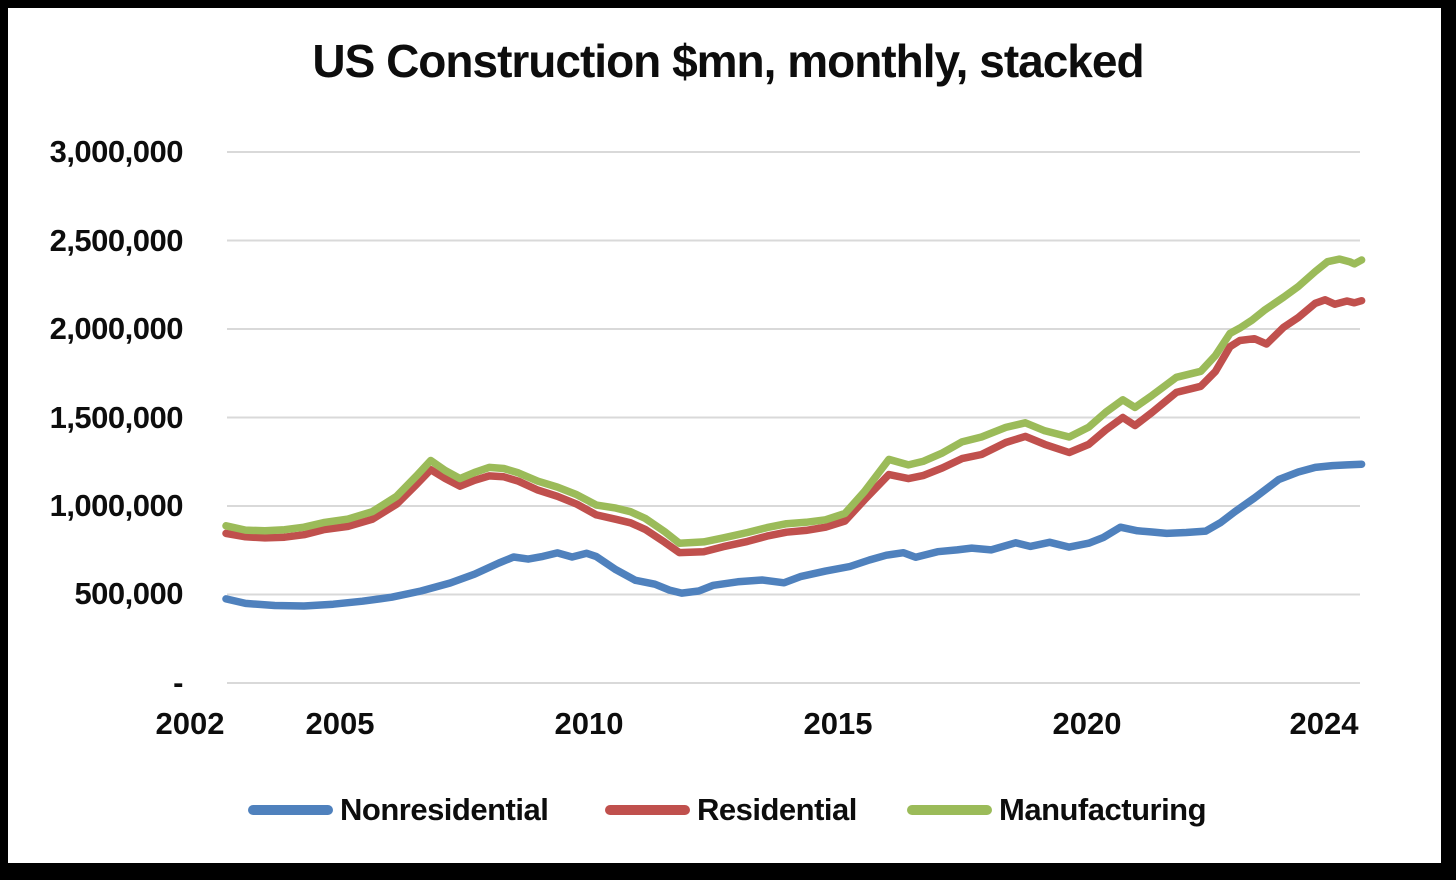  What do you see at coordinates (116, 151) in the screenshot?
I see `y-tick-label: 3,000,000` at bounding box center [116, 151].